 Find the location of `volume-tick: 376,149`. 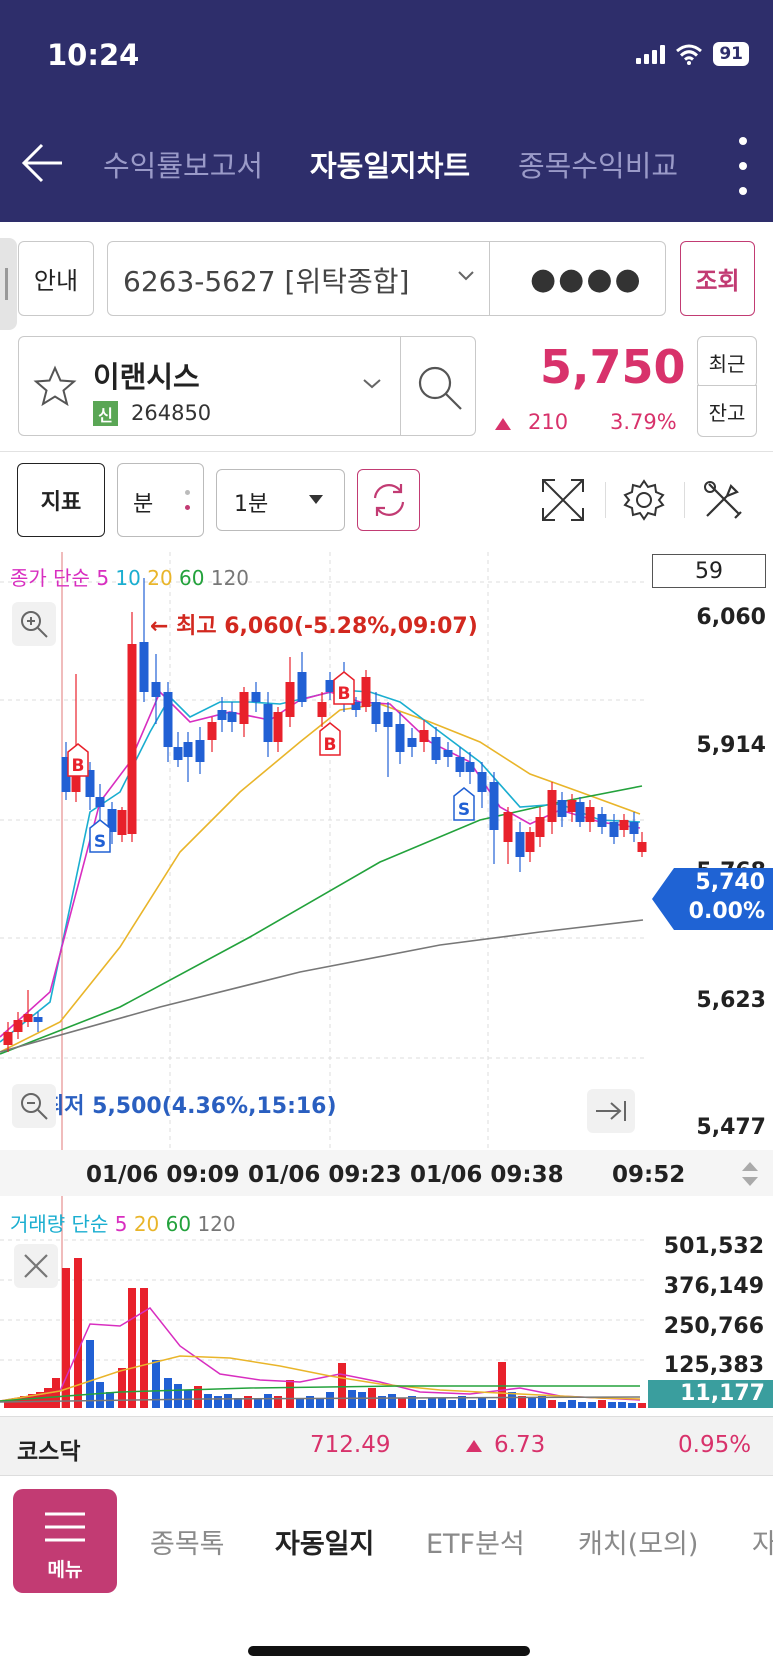

volume-tick: 376,149 is located at coordinates (713, 1286).